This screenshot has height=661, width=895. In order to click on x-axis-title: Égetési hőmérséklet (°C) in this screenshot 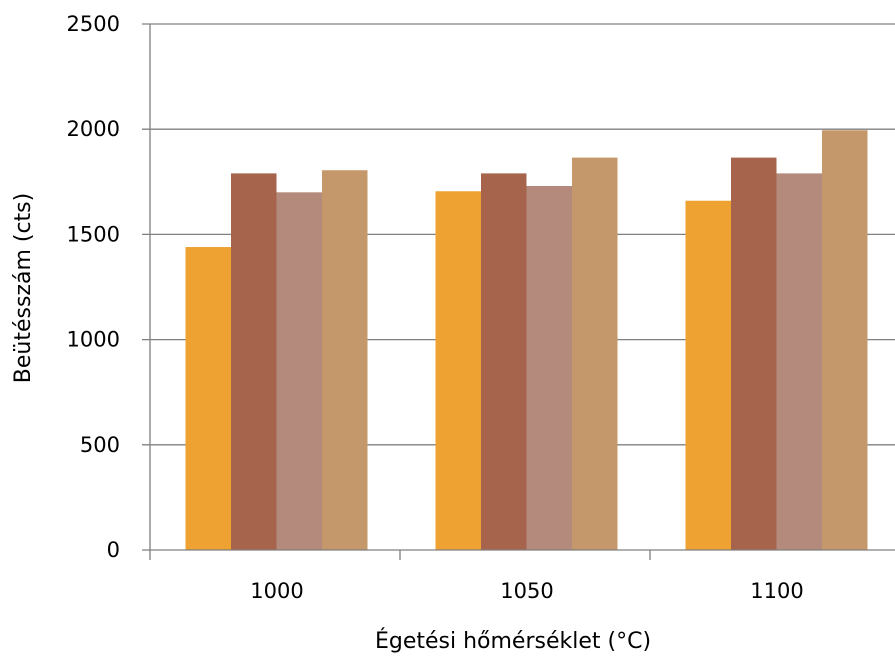, I will do `click(513, 641)`.